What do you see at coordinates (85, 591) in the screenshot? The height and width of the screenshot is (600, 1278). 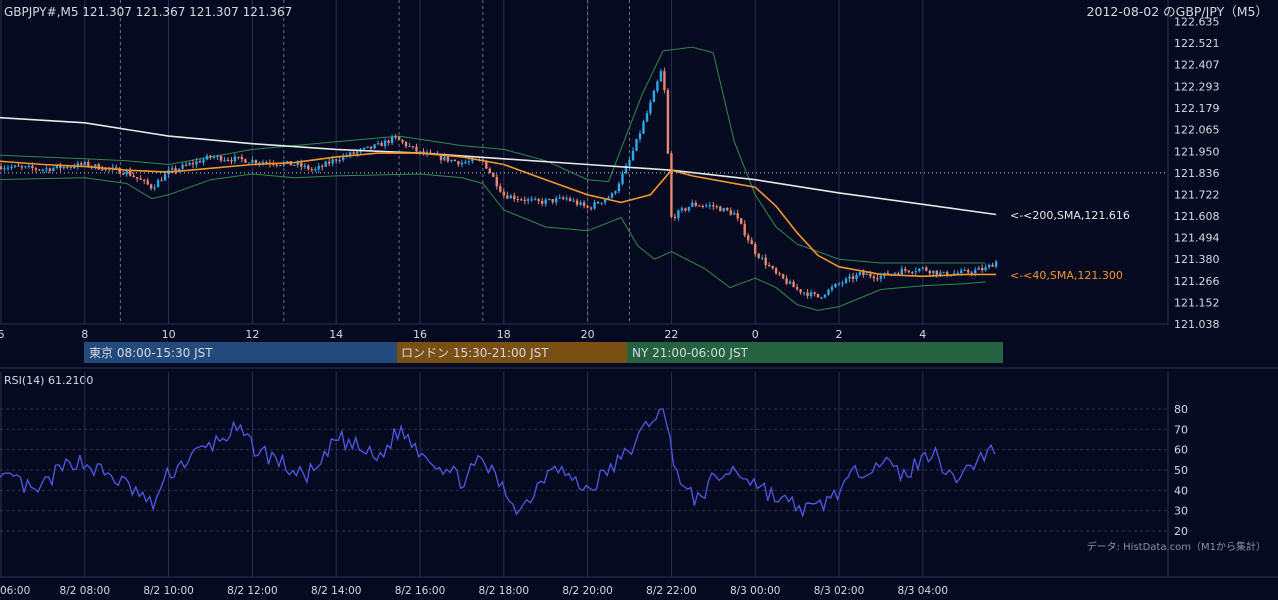 I see `time-tick-label: 8/2 08:00` at bounding box center [85, 591].